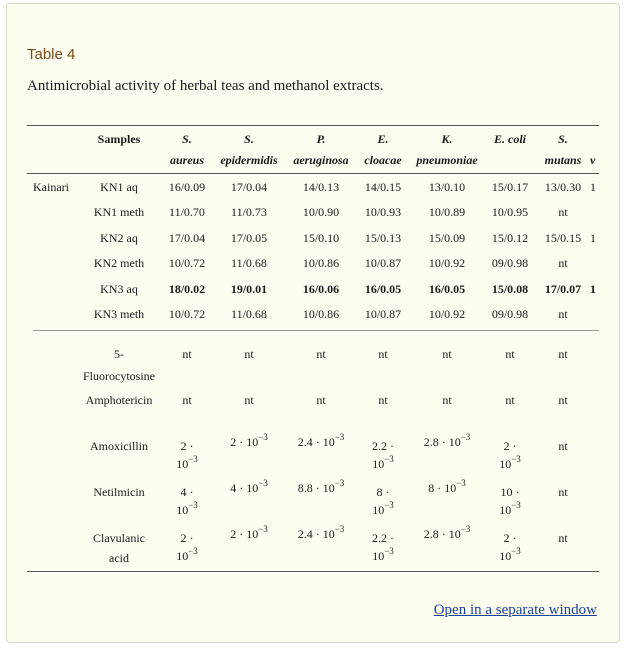  I want to click on table-cell: 2 ·, so click(187, 446).